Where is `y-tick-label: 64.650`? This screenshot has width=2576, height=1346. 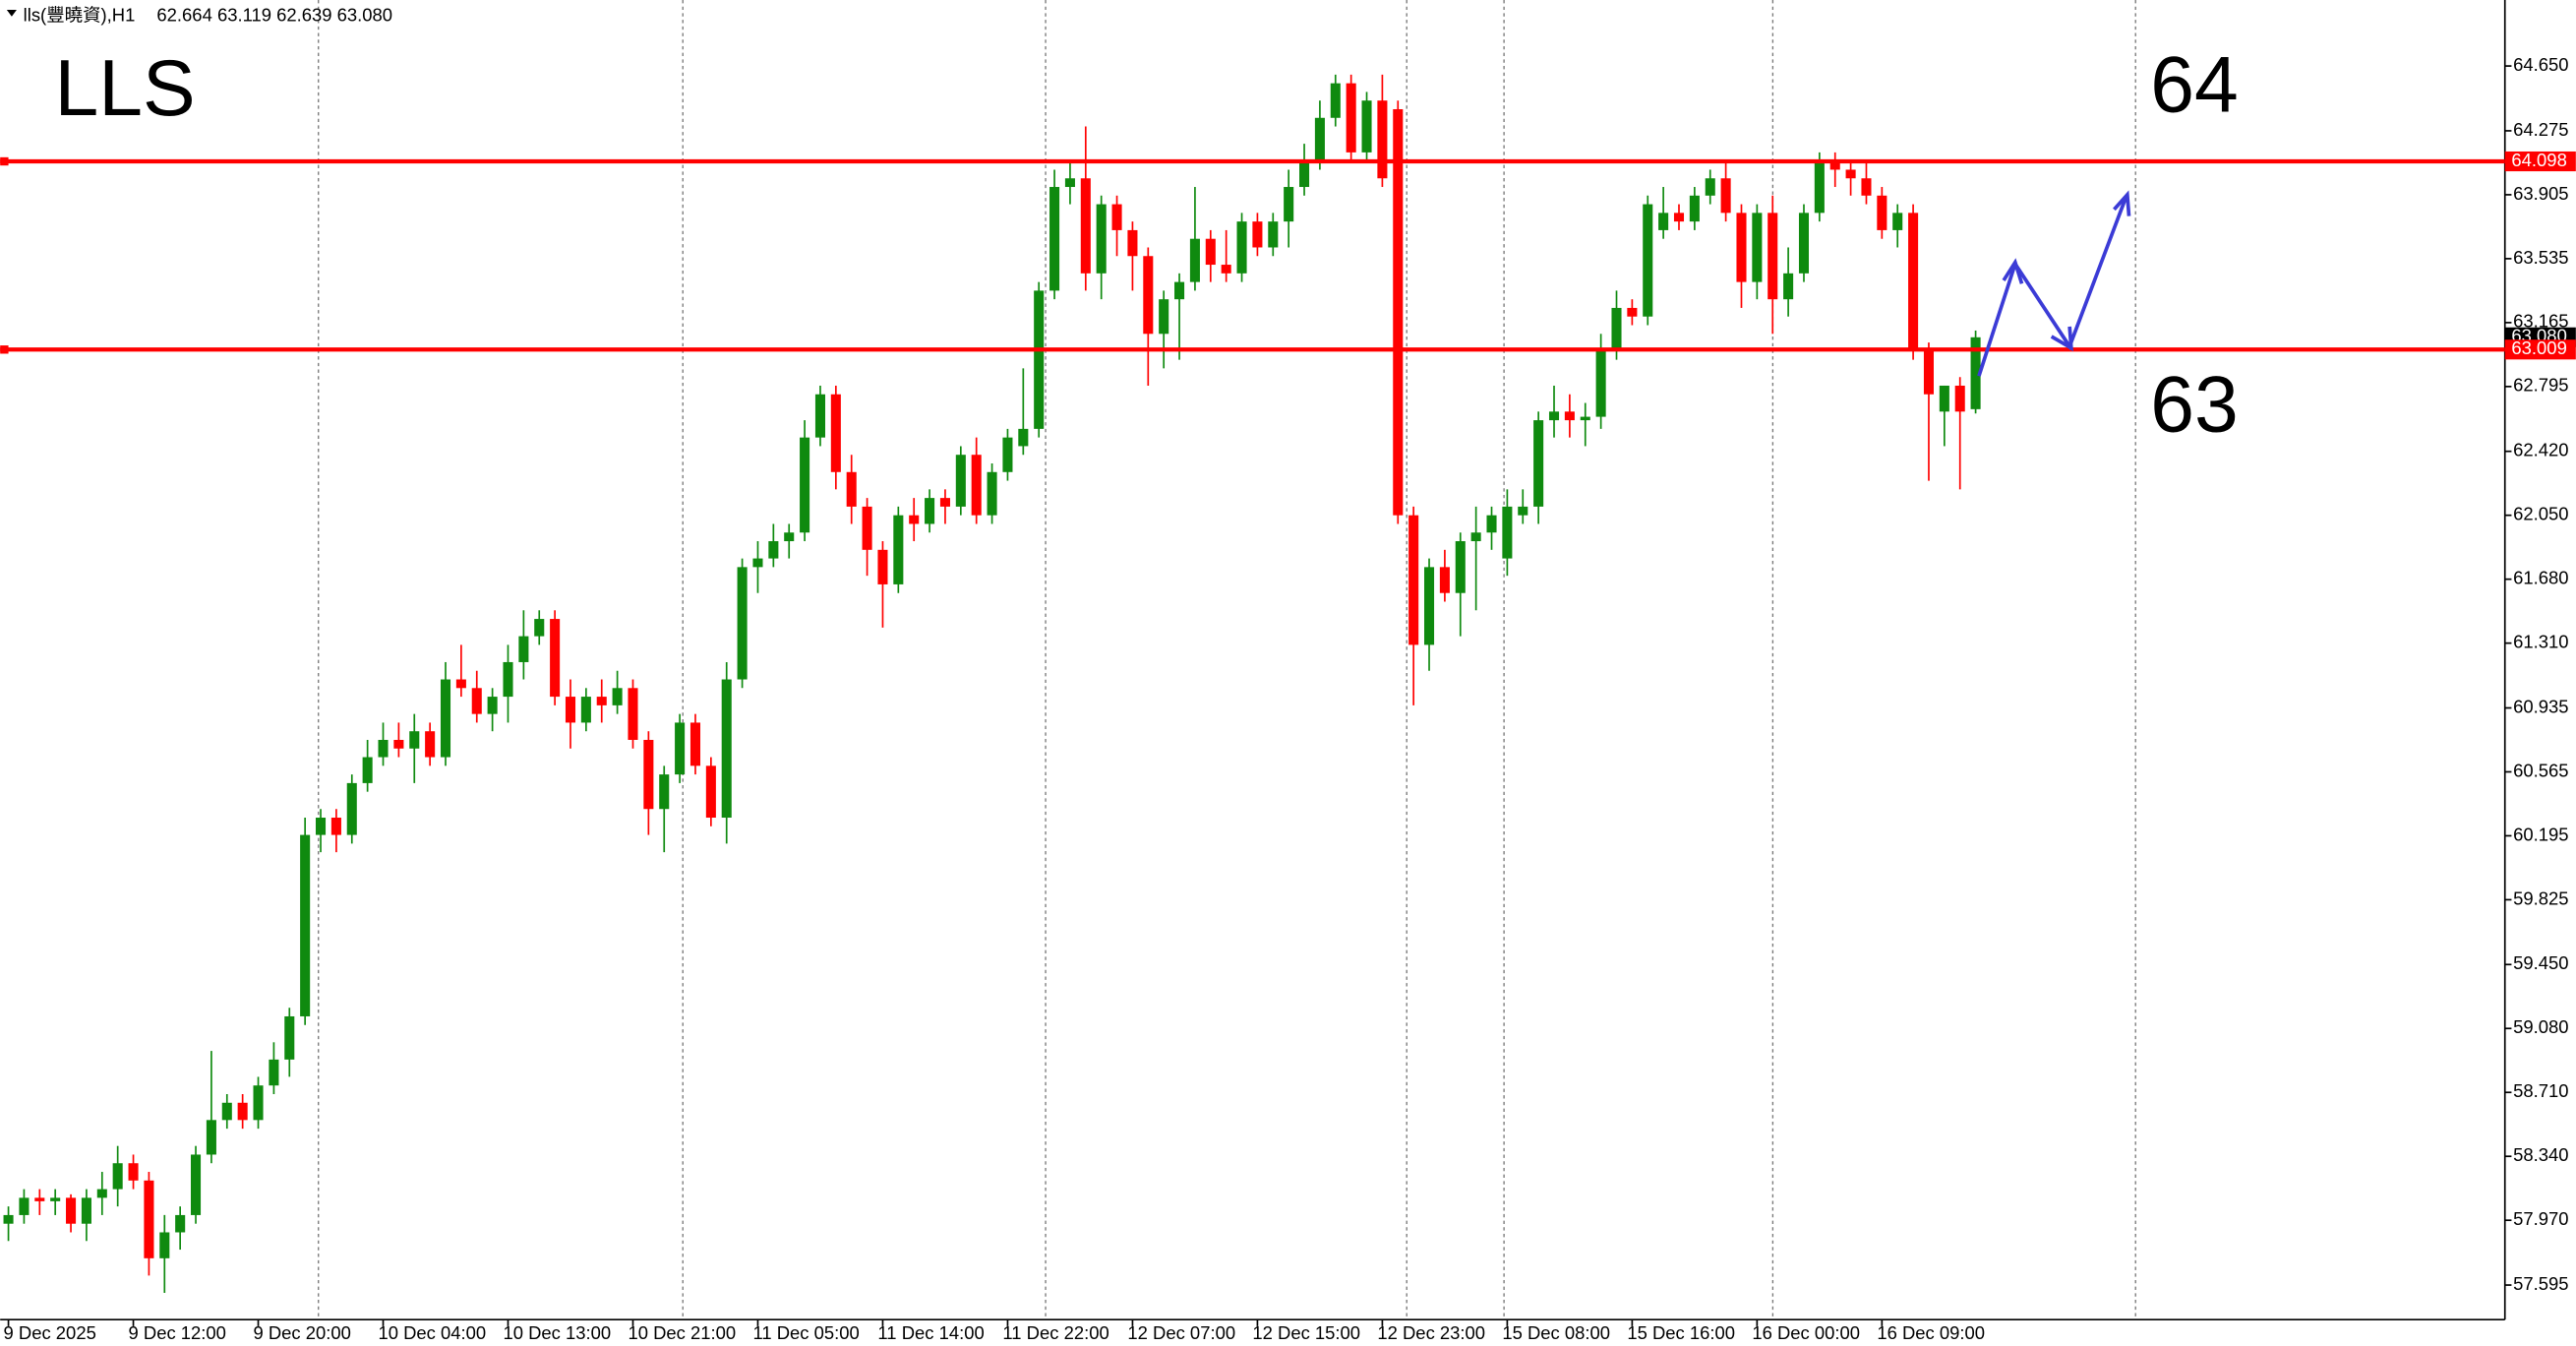
y-tick-label: 64.650 is located at coordinates (2541, 64).